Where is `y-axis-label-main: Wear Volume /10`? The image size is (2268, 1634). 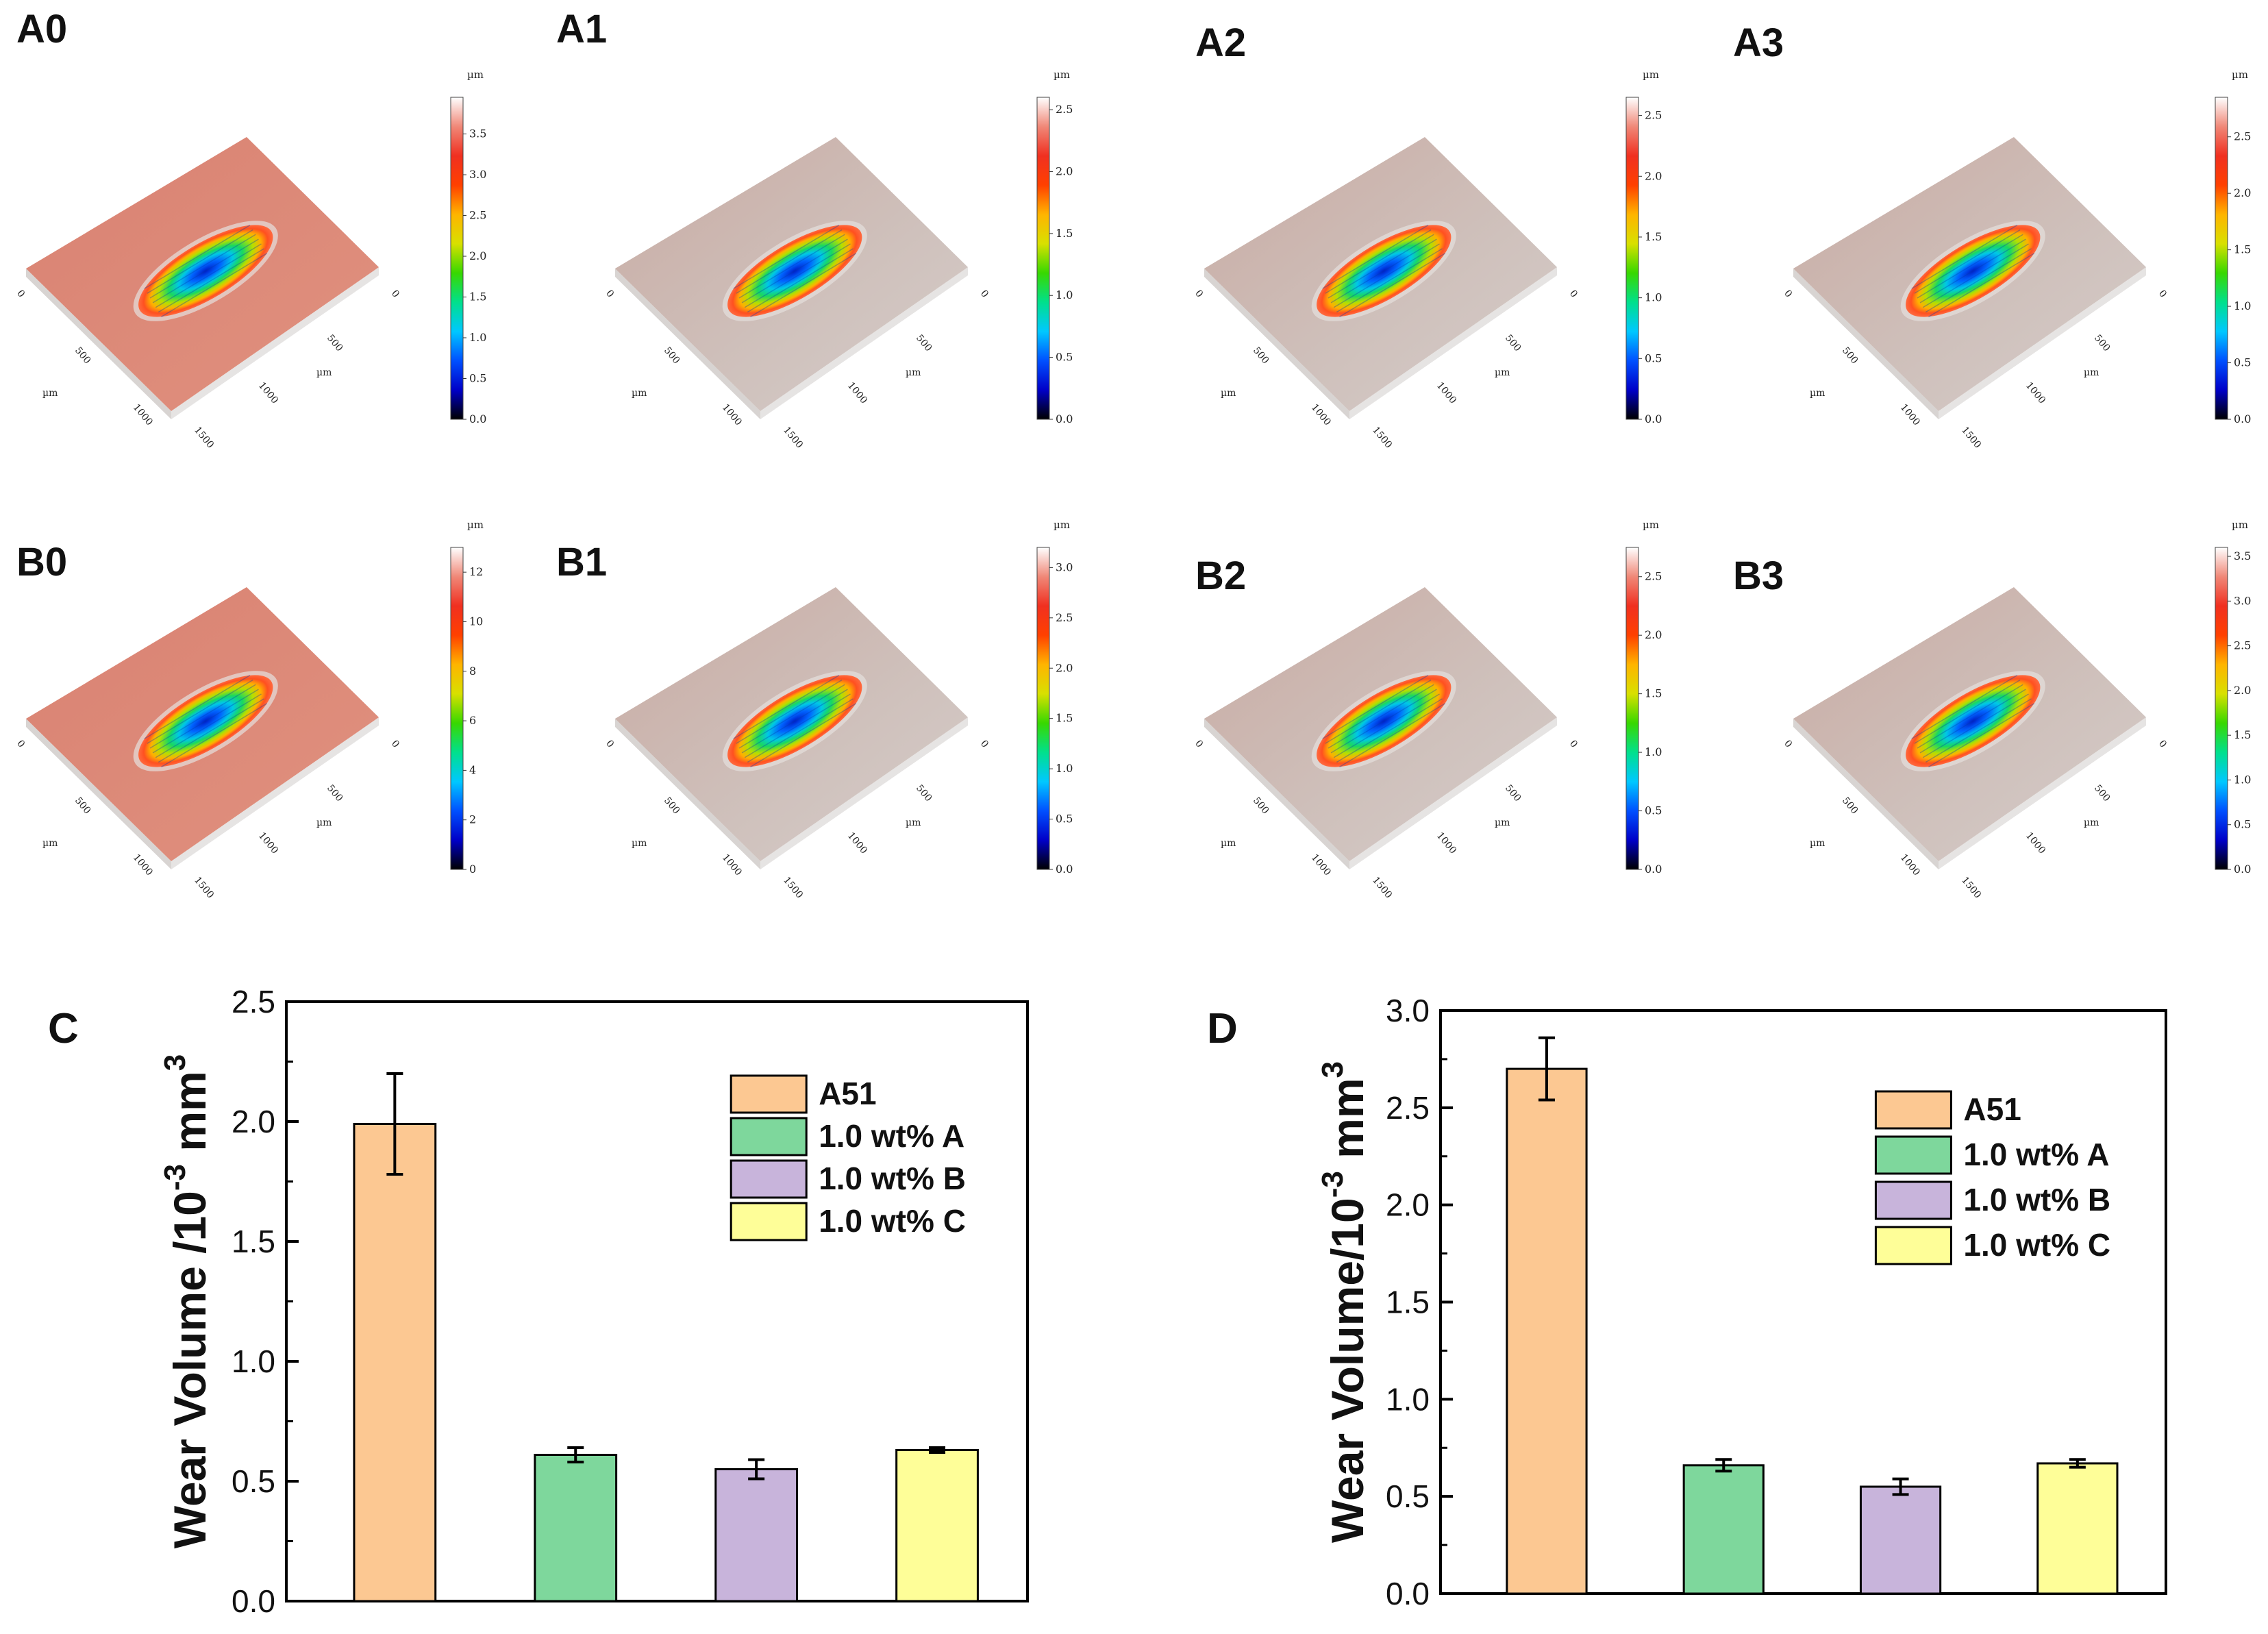
y-axis-label-main: Wear Volume /10 is located at coordinates (189, 1369).